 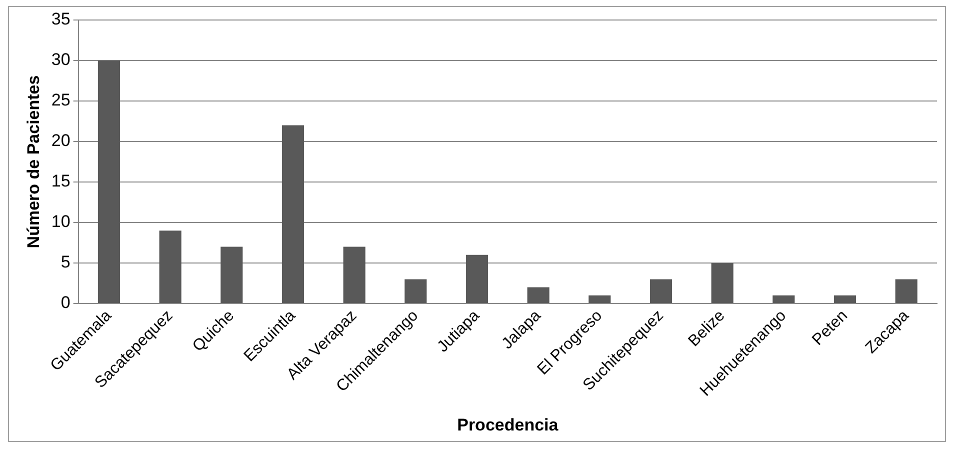 What do you see at coordinates (65, 302) in the screenshot?
I see `y-tick-label: 0` at bounding box center [65, 302].